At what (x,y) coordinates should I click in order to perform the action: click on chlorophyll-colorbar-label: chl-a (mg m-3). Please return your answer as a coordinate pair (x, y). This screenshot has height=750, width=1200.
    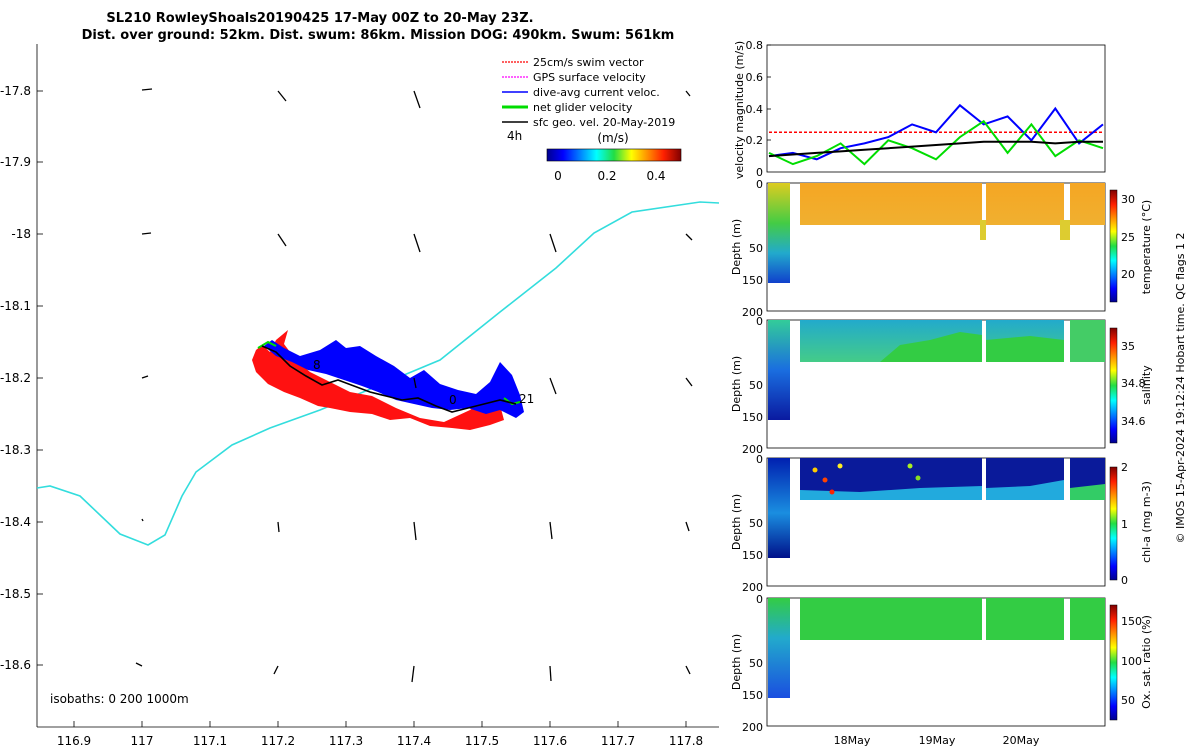
    Looking at the image, I should click on (1146, 522).